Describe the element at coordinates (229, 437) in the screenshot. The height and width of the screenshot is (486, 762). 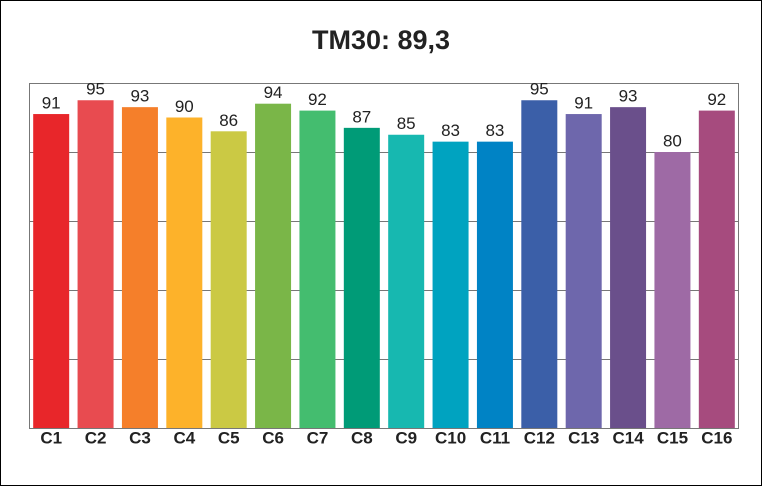
I see `x-tick-label: C5` at that location.